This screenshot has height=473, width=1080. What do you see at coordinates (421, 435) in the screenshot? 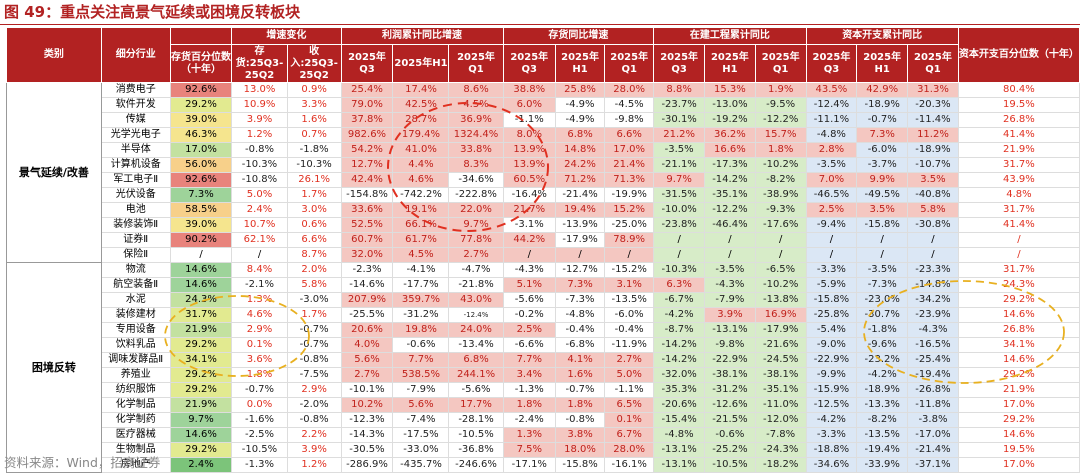
I see `value-cell: -17.5%` at bounding box center [421, 435].